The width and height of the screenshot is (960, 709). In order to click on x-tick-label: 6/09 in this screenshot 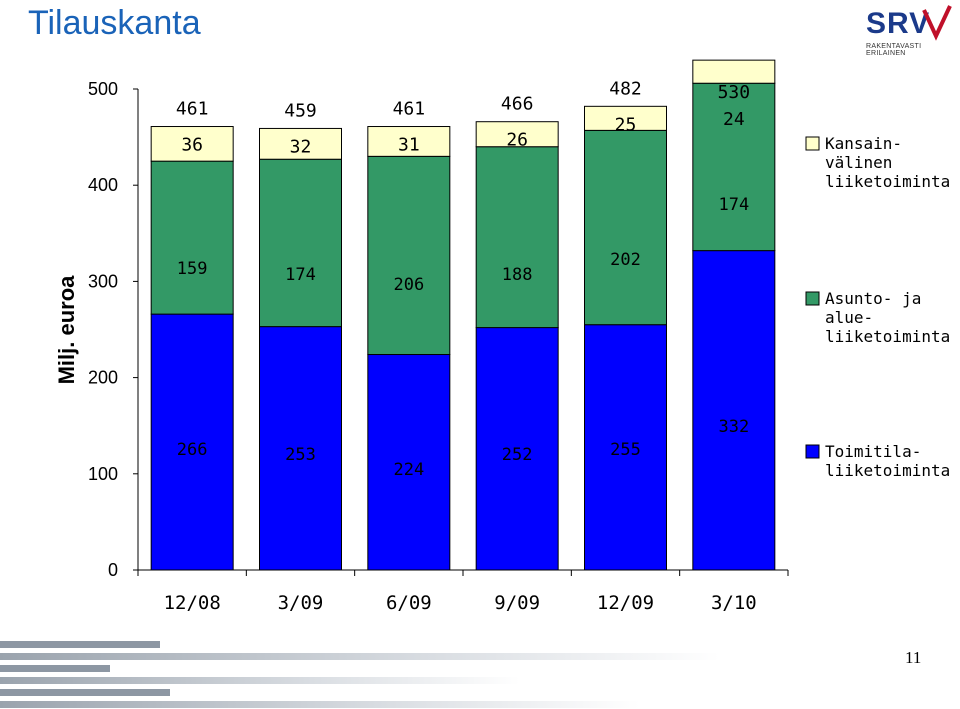, I will do `click(409, 603)`.